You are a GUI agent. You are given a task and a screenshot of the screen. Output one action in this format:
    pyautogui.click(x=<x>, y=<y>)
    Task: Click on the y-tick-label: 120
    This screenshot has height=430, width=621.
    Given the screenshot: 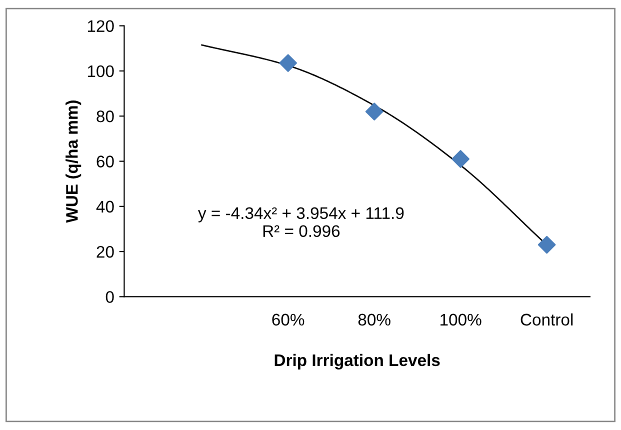 What is the action you would take?
    pyautogui.click(x=101, y=26)
    